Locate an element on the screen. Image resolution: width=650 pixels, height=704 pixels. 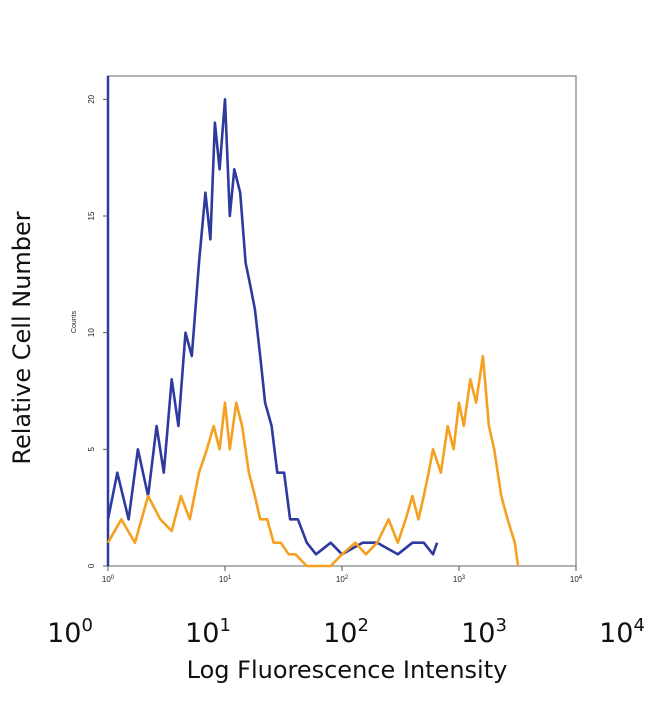
x-big-tick-label: 101 is located at coordinates (208, 632).